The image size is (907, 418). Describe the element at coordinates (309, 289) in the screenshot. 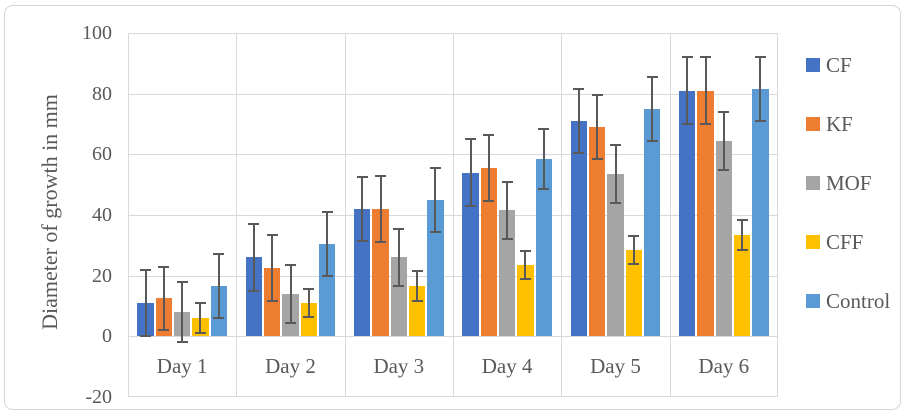

I see `error-bar-cff-day-2-cap-top` at that location.